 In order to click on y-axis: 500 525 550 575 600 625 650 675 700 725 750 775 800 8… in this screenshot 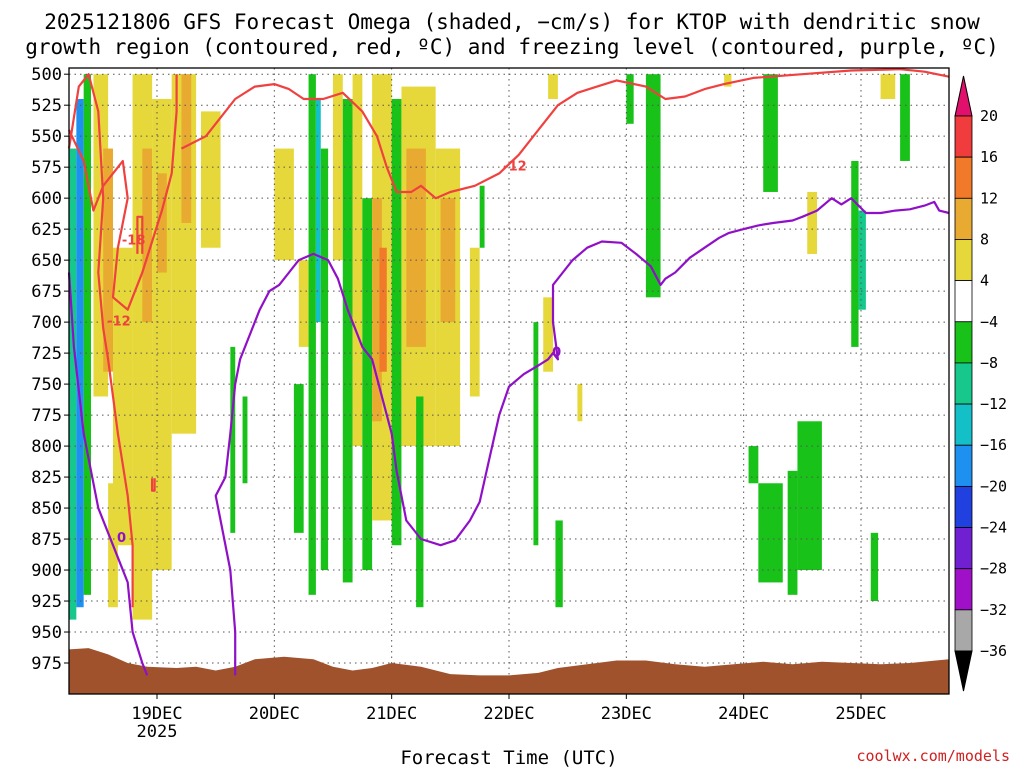, I will do `click(50, 369)`.